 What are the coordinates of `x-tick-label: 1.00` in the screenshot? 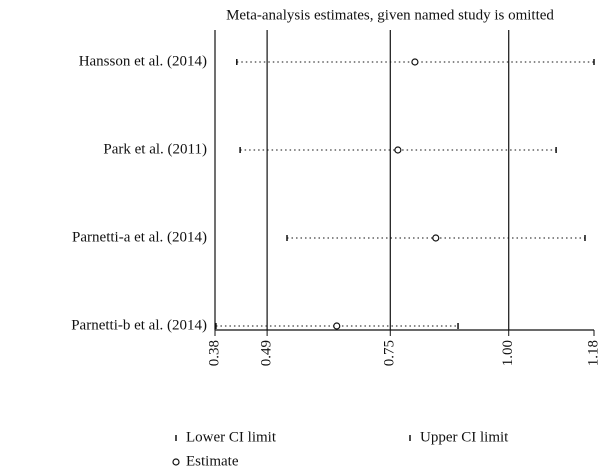 It's located at (508, 353).